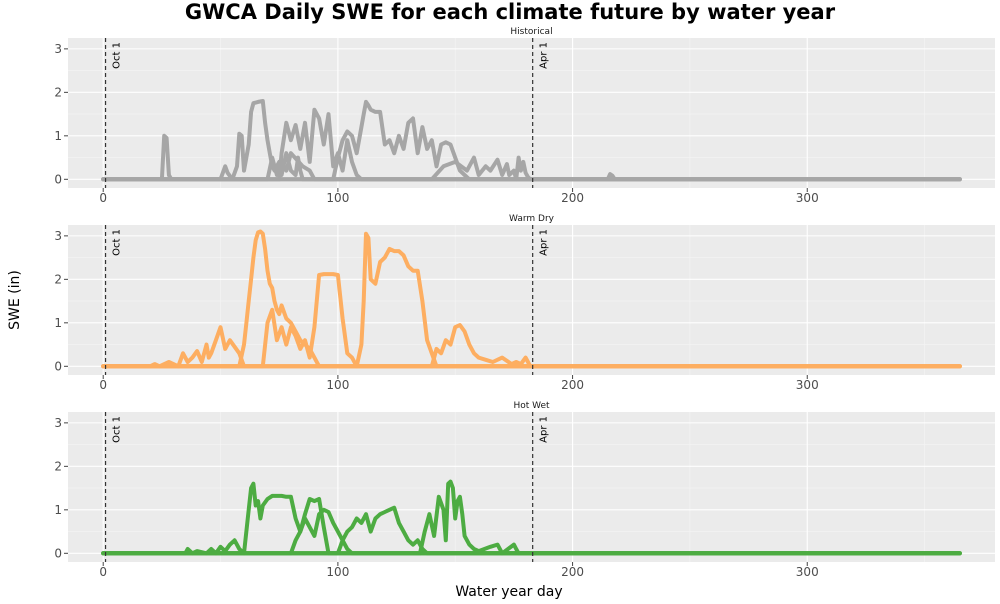 The width and height of the screenshot is (1000, 604). Describe the element at coordinates (531, 406) in the screenshot. I see `panel-title: Hot Wet` at that location.